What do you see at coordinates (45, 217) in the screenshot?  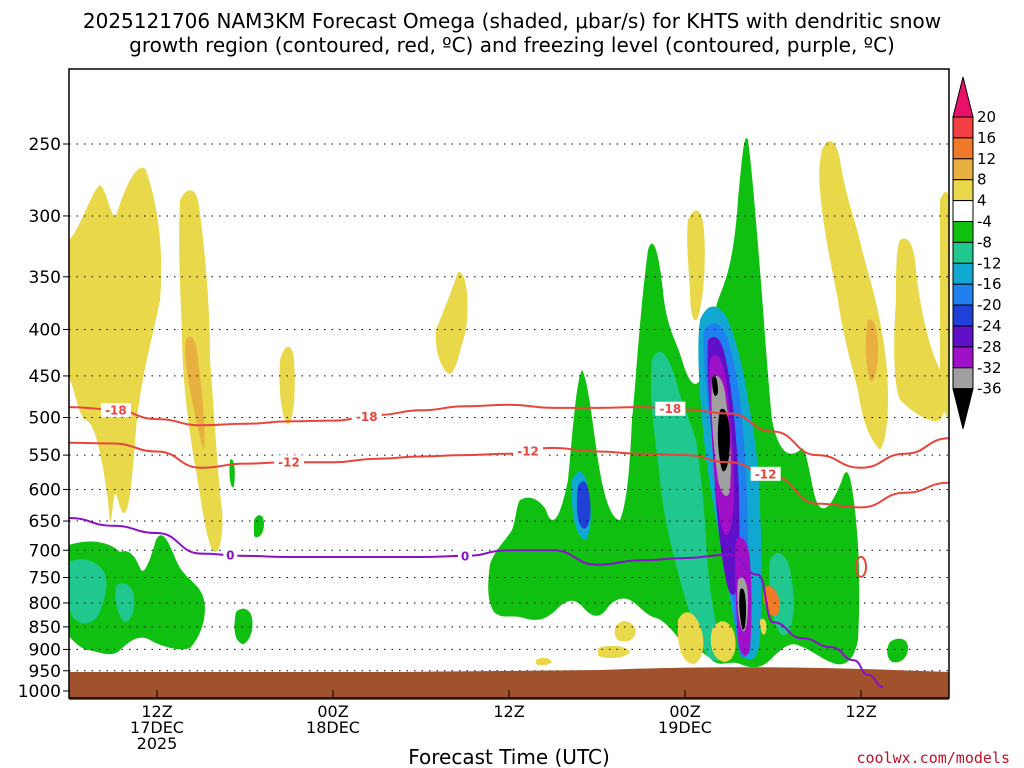 I see `y-tick-label-300: 300` at bounding box center [45, 217].